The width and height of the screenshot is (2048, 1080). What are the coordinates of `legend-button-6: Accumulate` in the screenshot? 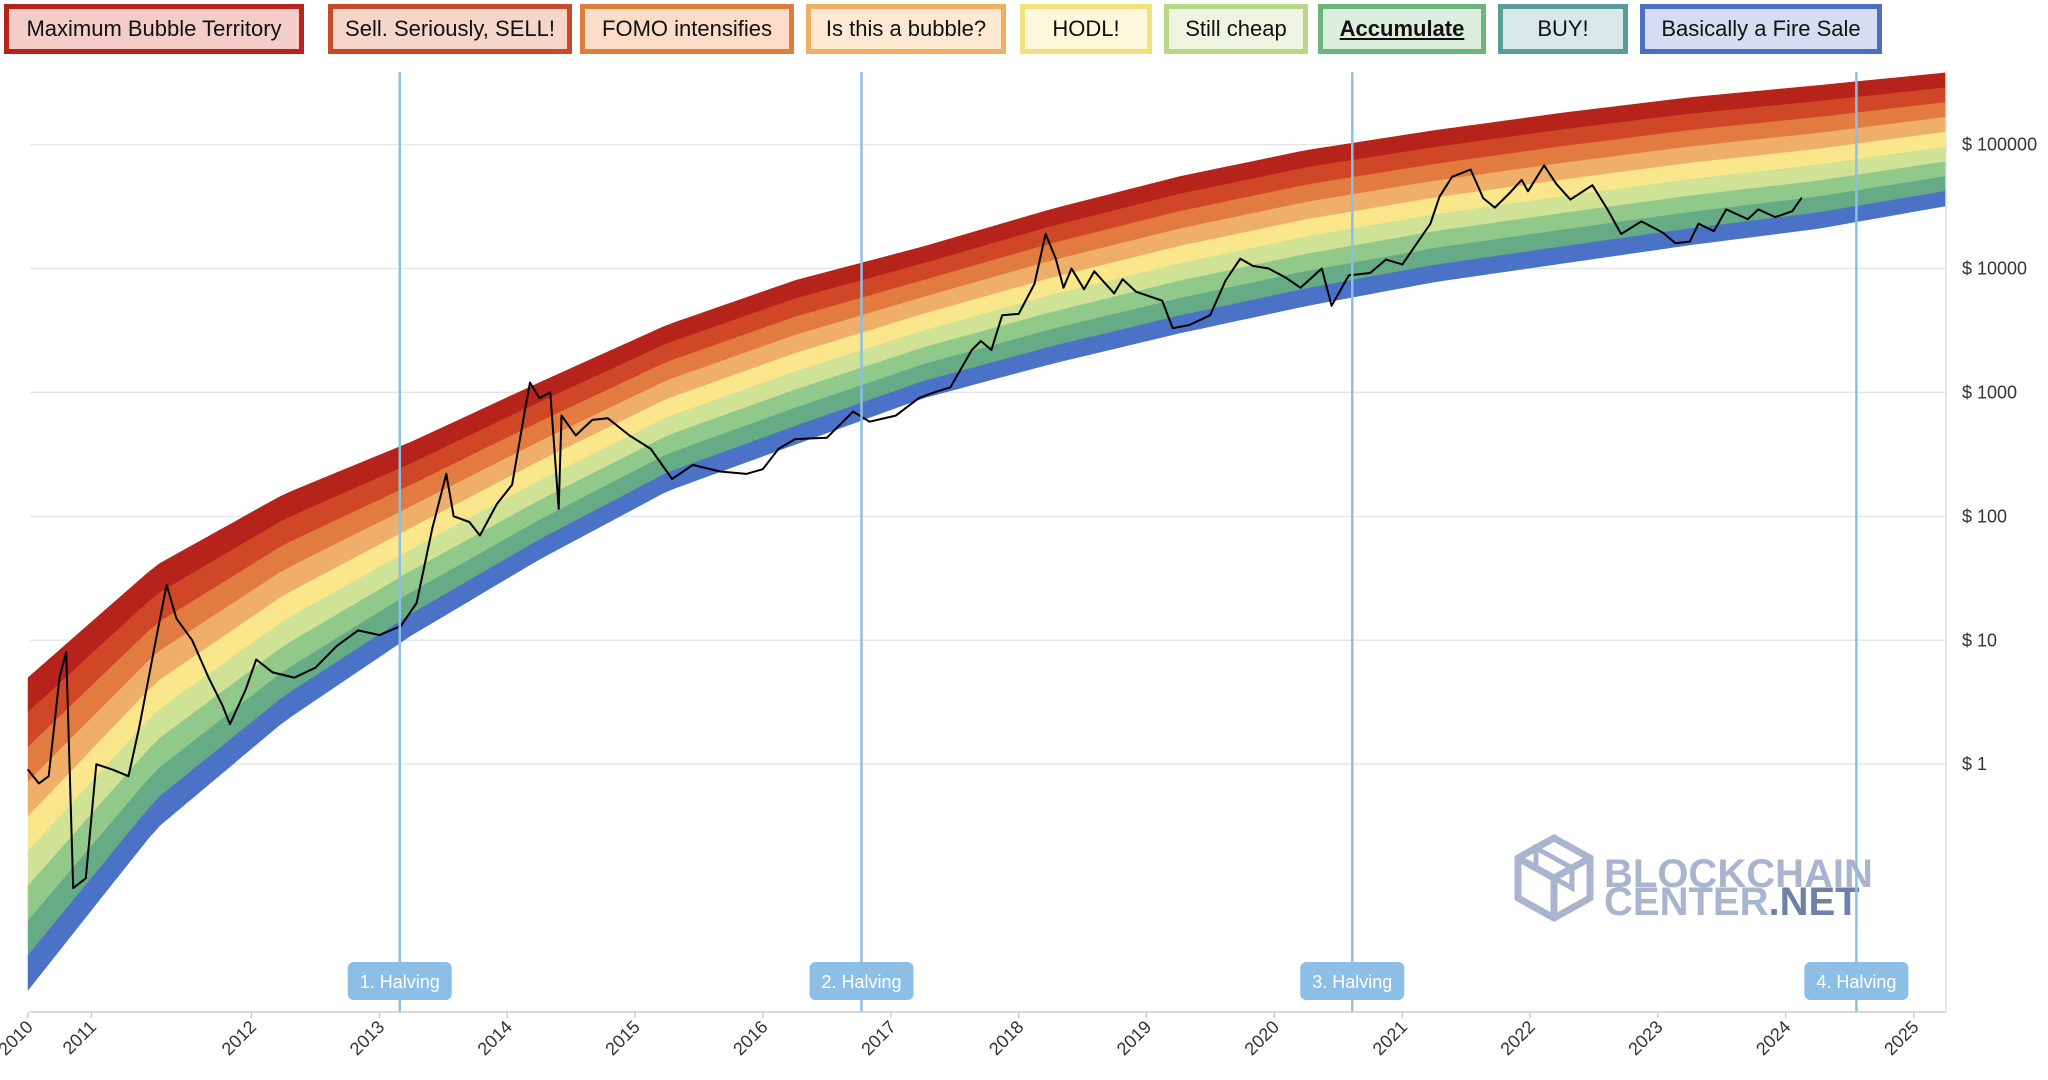 It's located at (1402, 29).